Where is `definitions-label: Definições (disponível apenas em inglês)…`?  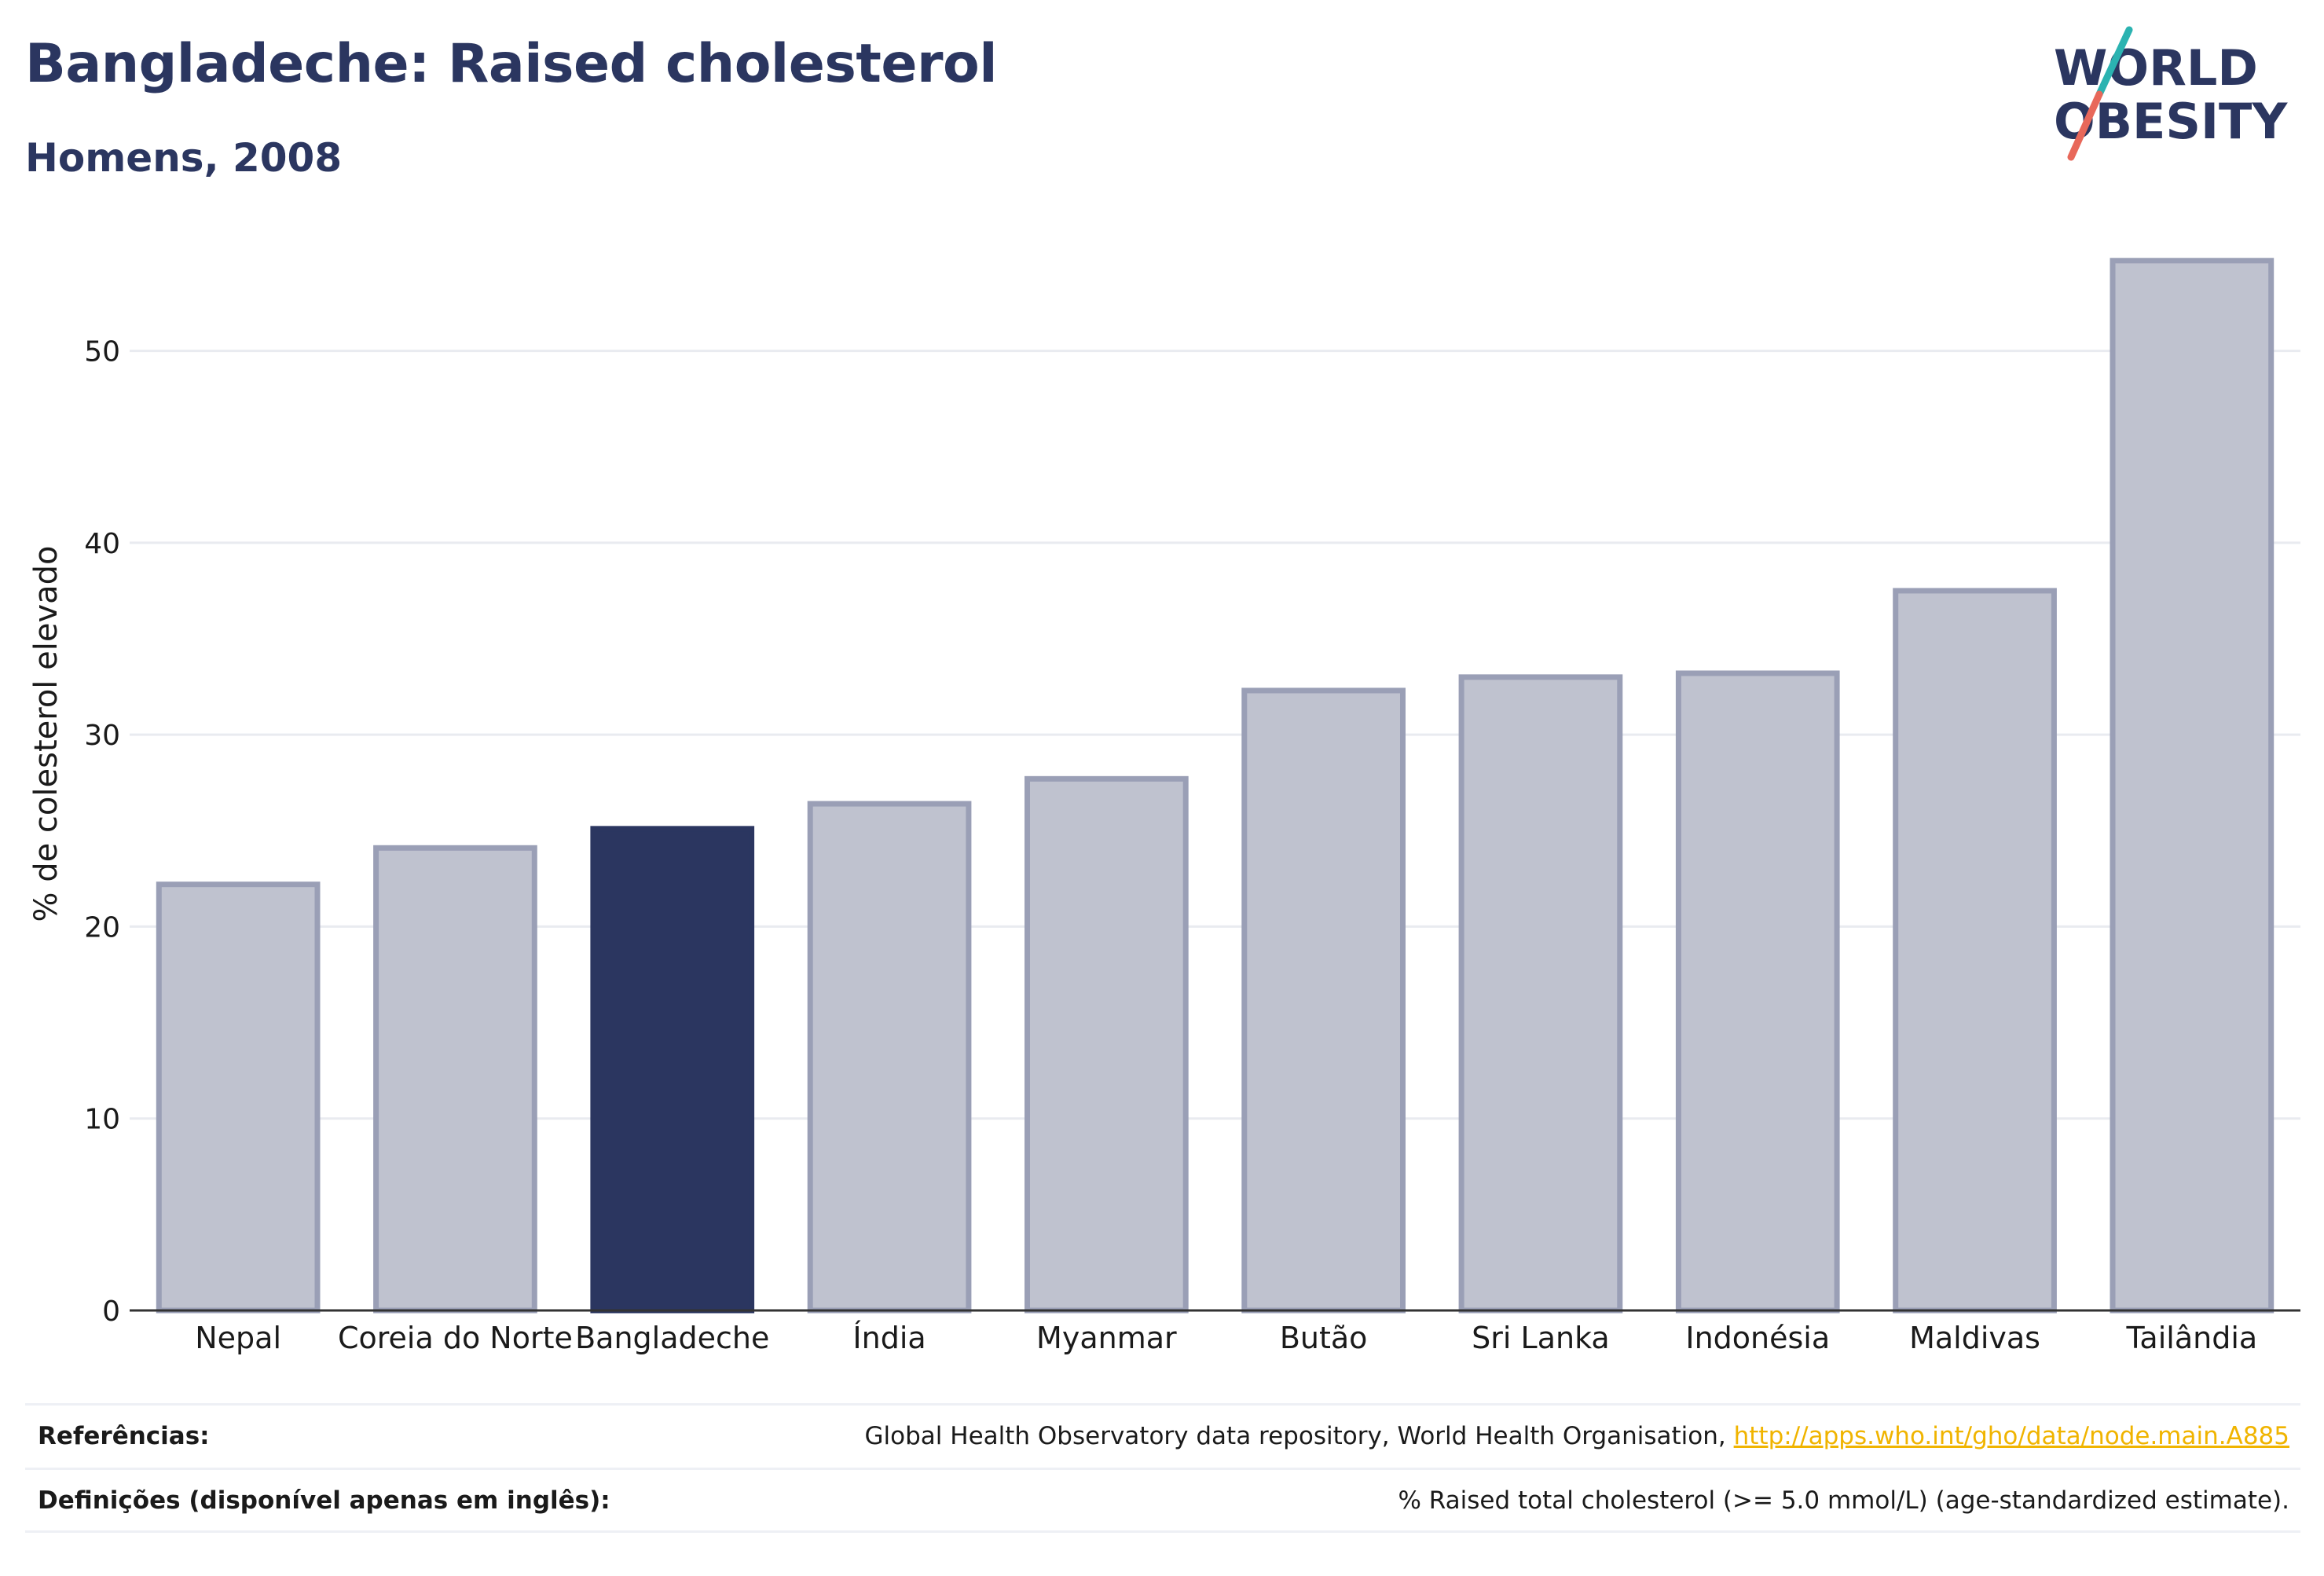
definitions-label: Definições (disponível apenas em inglês)… is located at coordinates (324, 1500).